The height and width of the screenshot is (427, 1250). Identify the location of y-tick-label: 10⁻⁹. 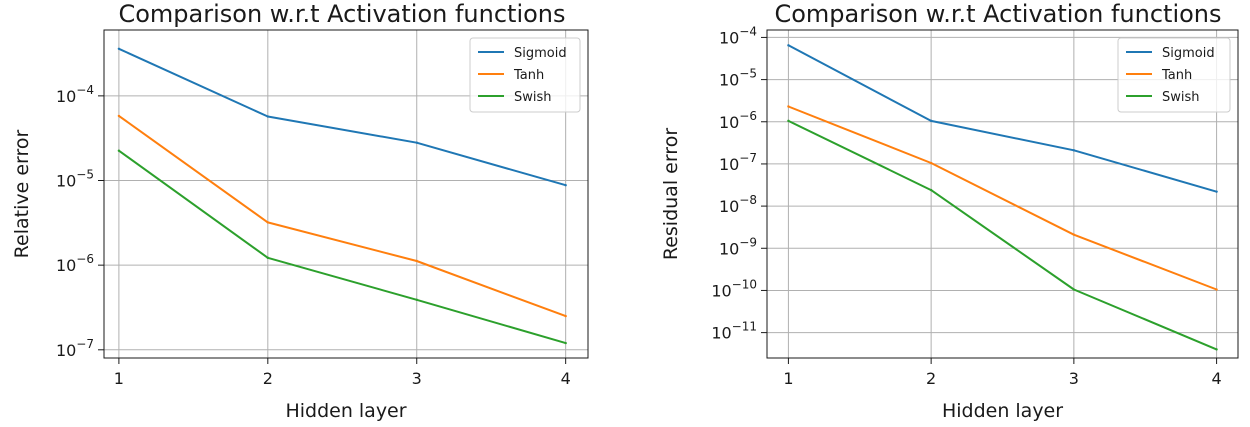
(738, 246).